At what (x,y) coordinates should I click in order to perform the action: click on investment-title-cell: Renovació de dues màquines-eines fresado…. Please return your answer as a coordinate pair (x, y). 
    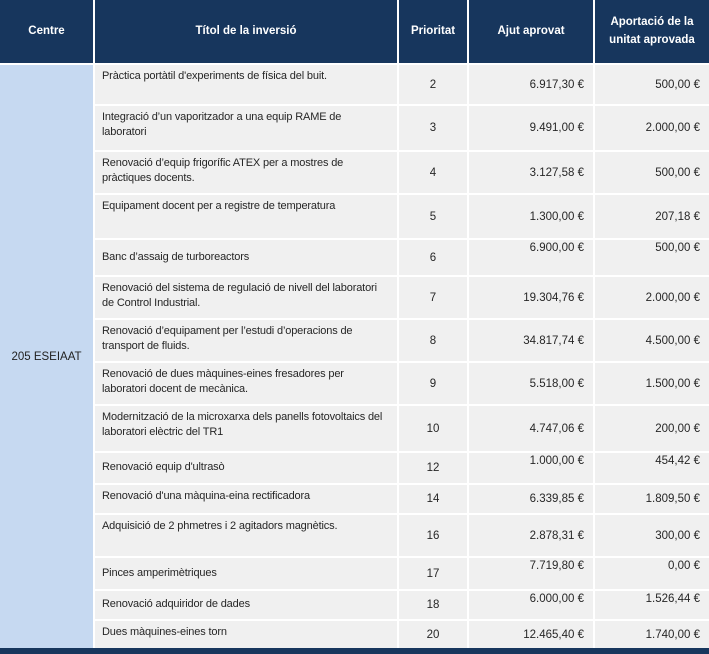
    Looking at the image, I should click on (246, 383).